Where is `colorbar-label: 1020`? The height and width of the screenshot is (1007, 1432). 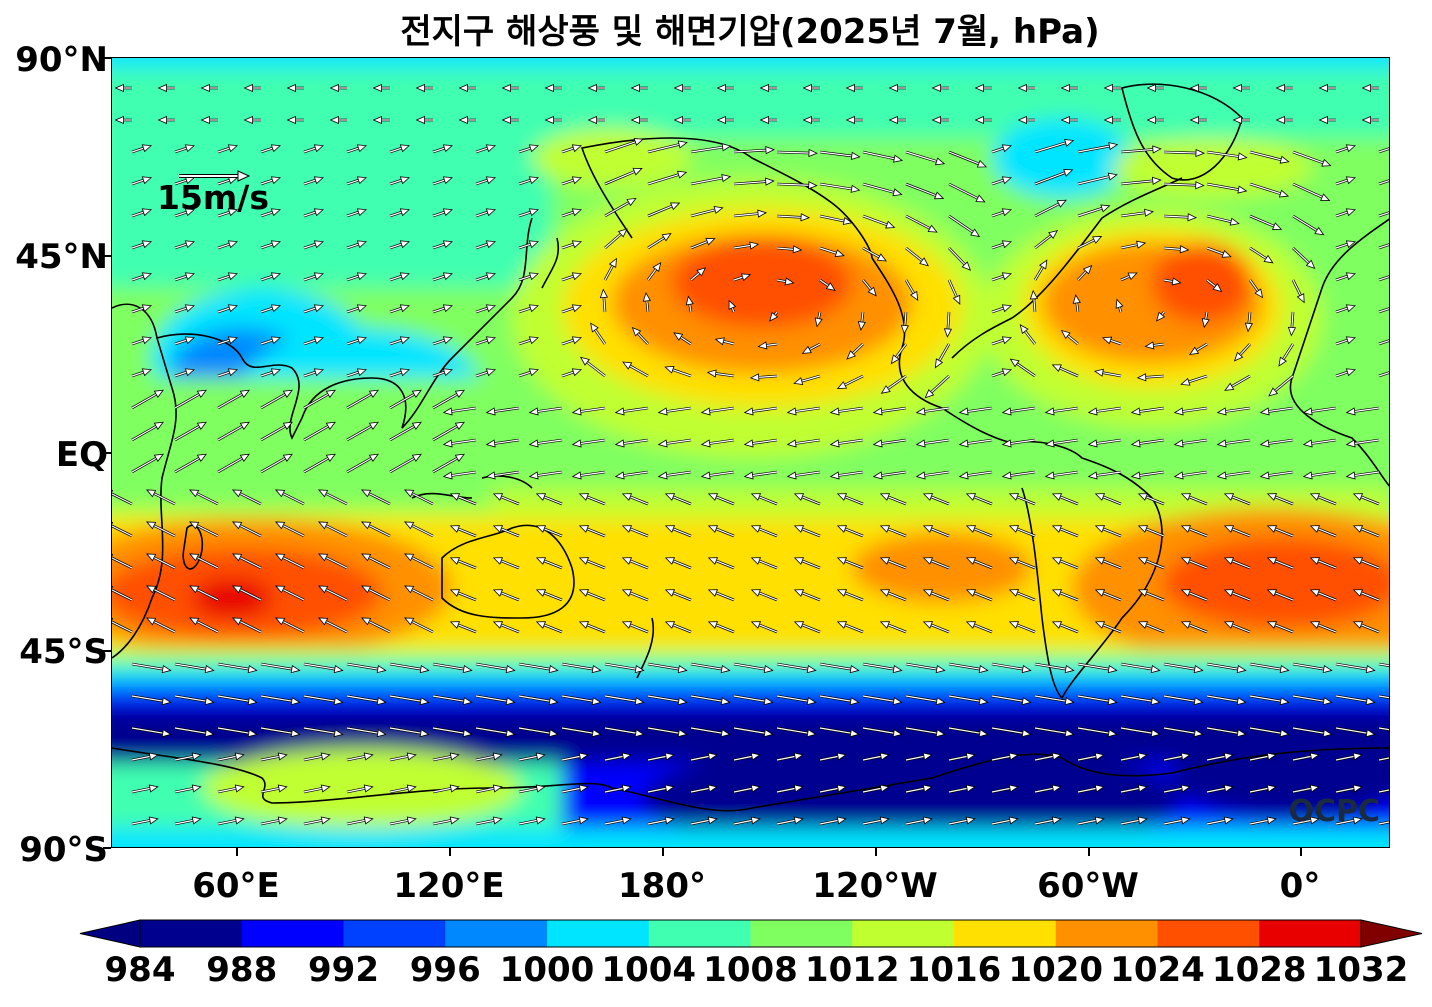 colorbar-label: 1020 is located at coordinates (1056, 970).